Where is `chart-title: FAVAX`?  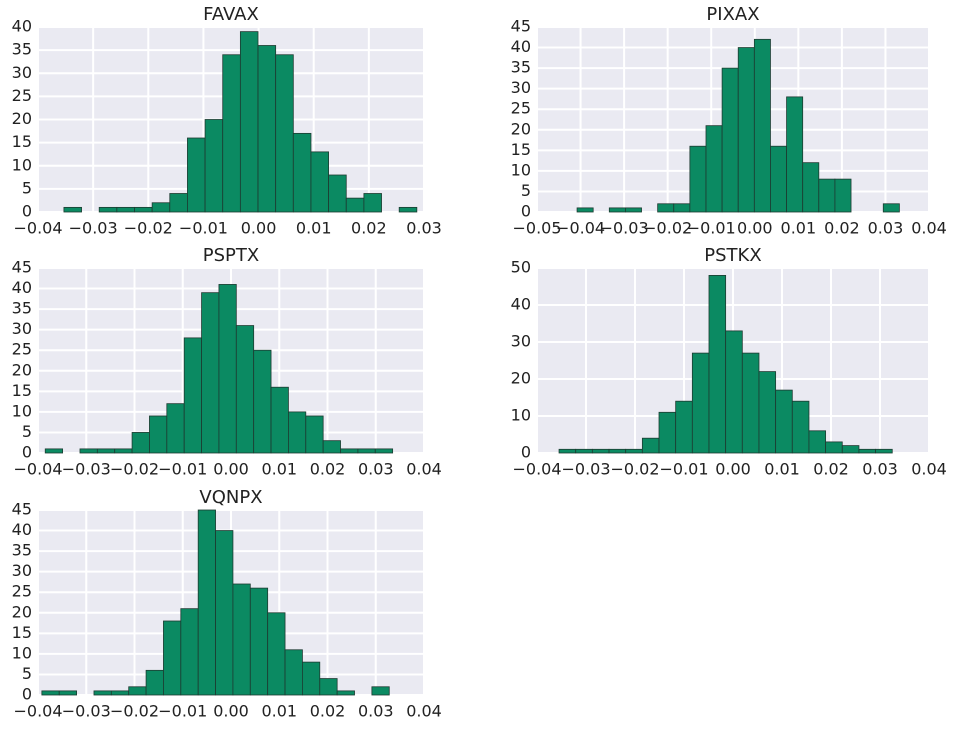 chart-title: FAVAX is located at coordinates (231, 14).